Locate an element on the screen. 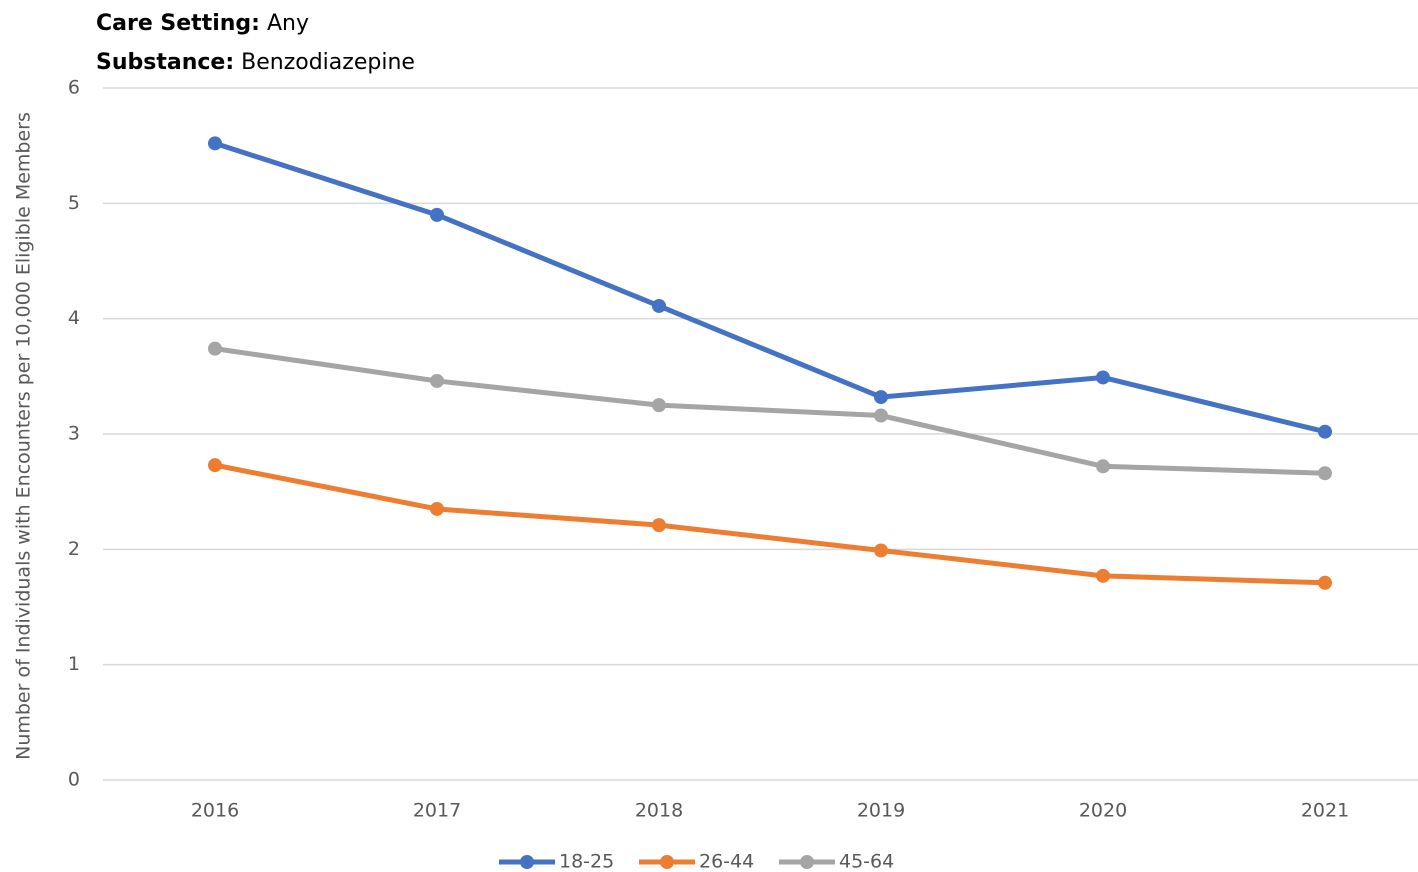 The image size is (1418, 872). filter: Substance: Benzodiazepine is located at coordinates (255, 62).